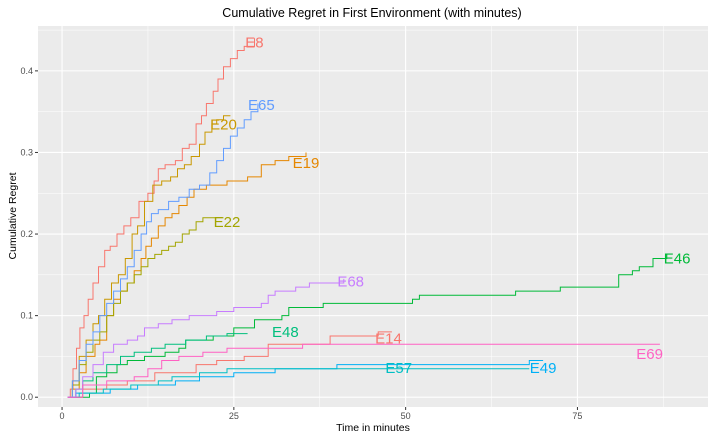 The height and width of the screenshot is (444, 716). I want to click on y-tick-label: 0.2, so click(26, 234).